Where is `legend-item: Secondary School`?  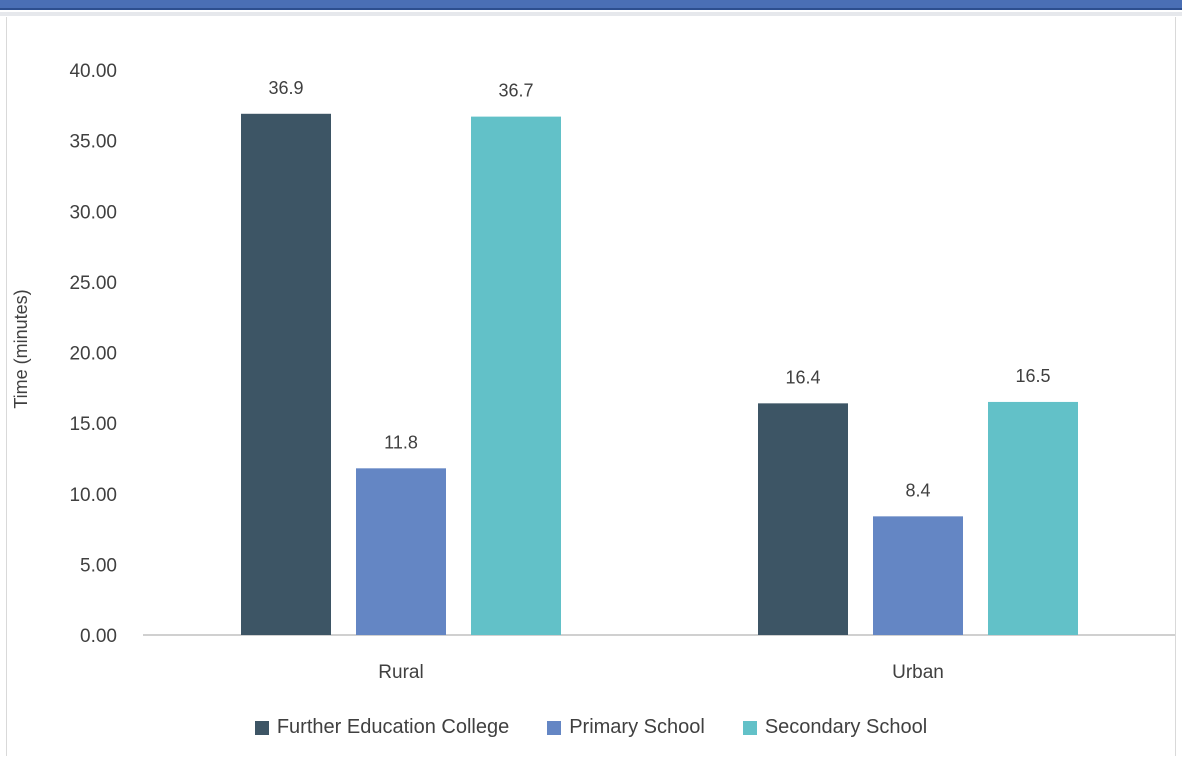
legend-item: Secondary School is located at coordinates (835, 727).